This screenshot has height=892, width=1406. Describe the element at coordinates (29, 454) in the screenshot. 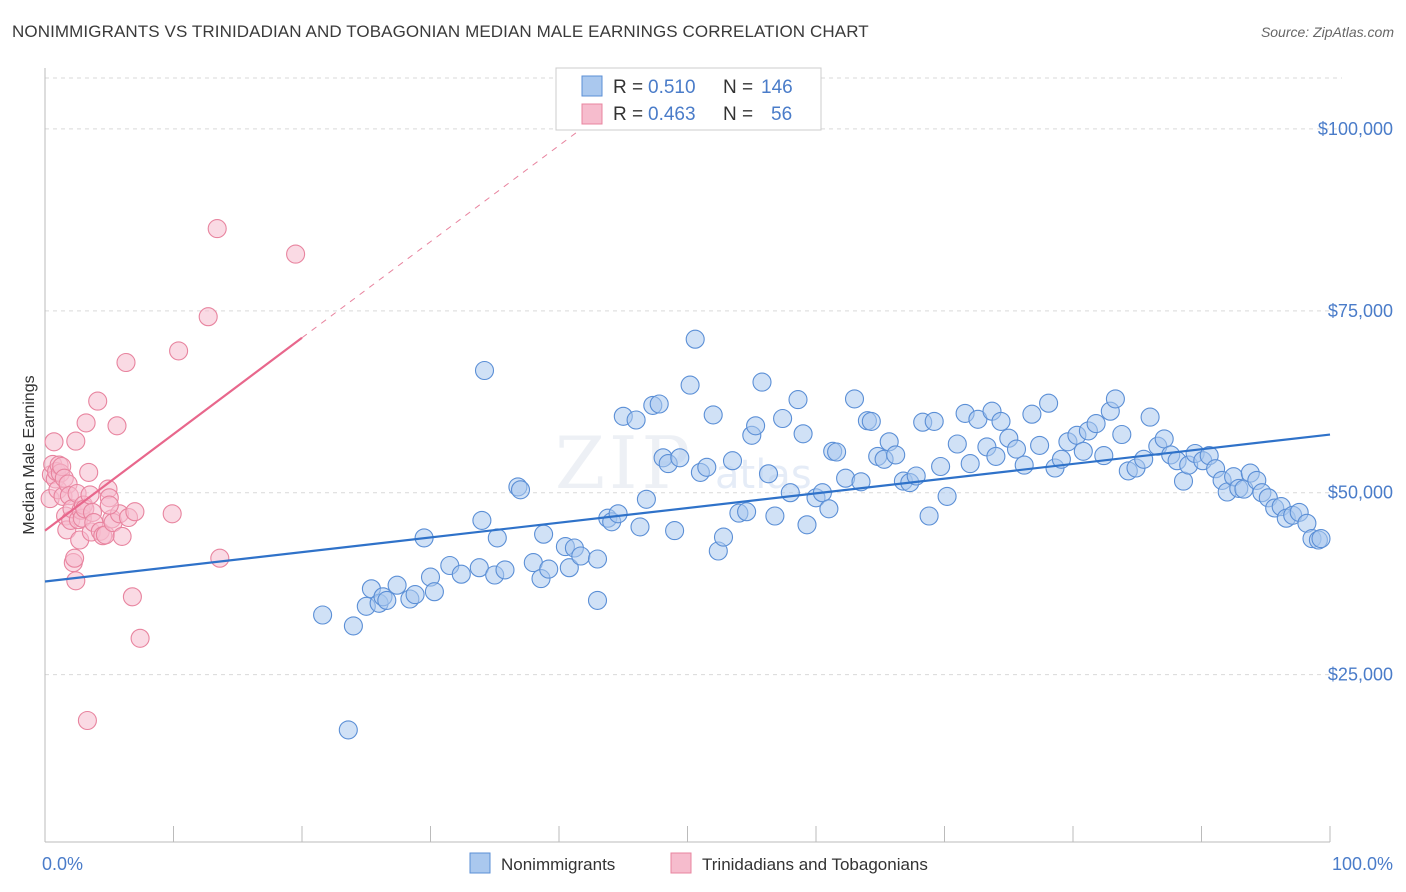

I see `y-axis-label: Median Male Earnings` at that location.